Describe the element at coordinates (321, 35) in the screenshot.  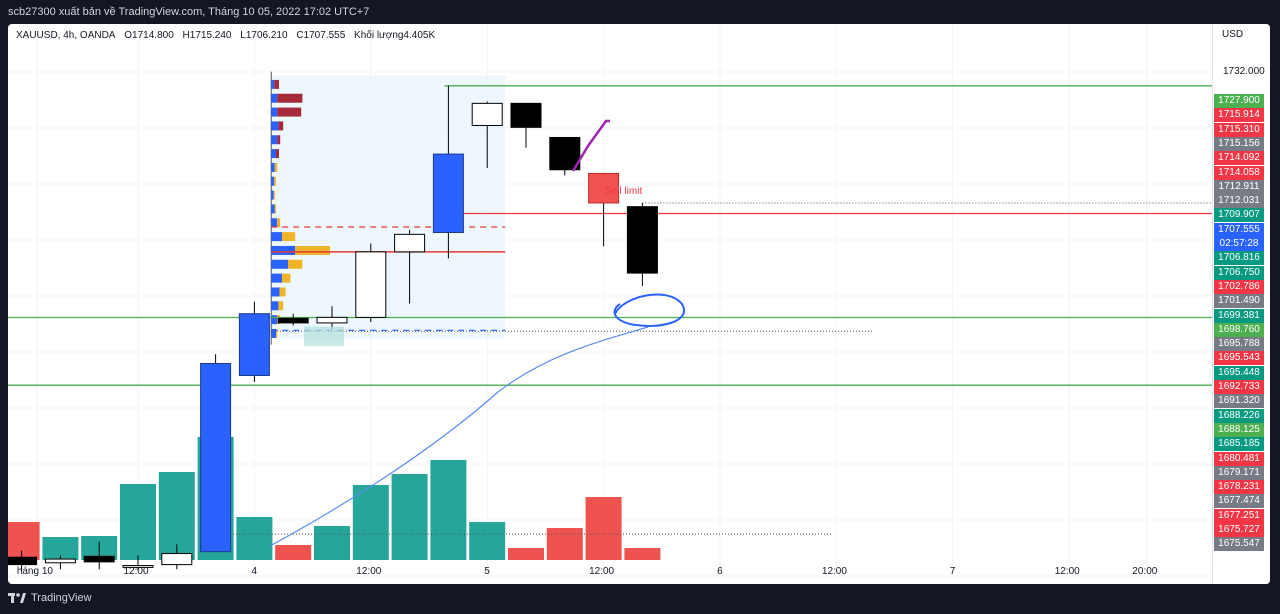
I see `legend-close: C1707.555` at that location.